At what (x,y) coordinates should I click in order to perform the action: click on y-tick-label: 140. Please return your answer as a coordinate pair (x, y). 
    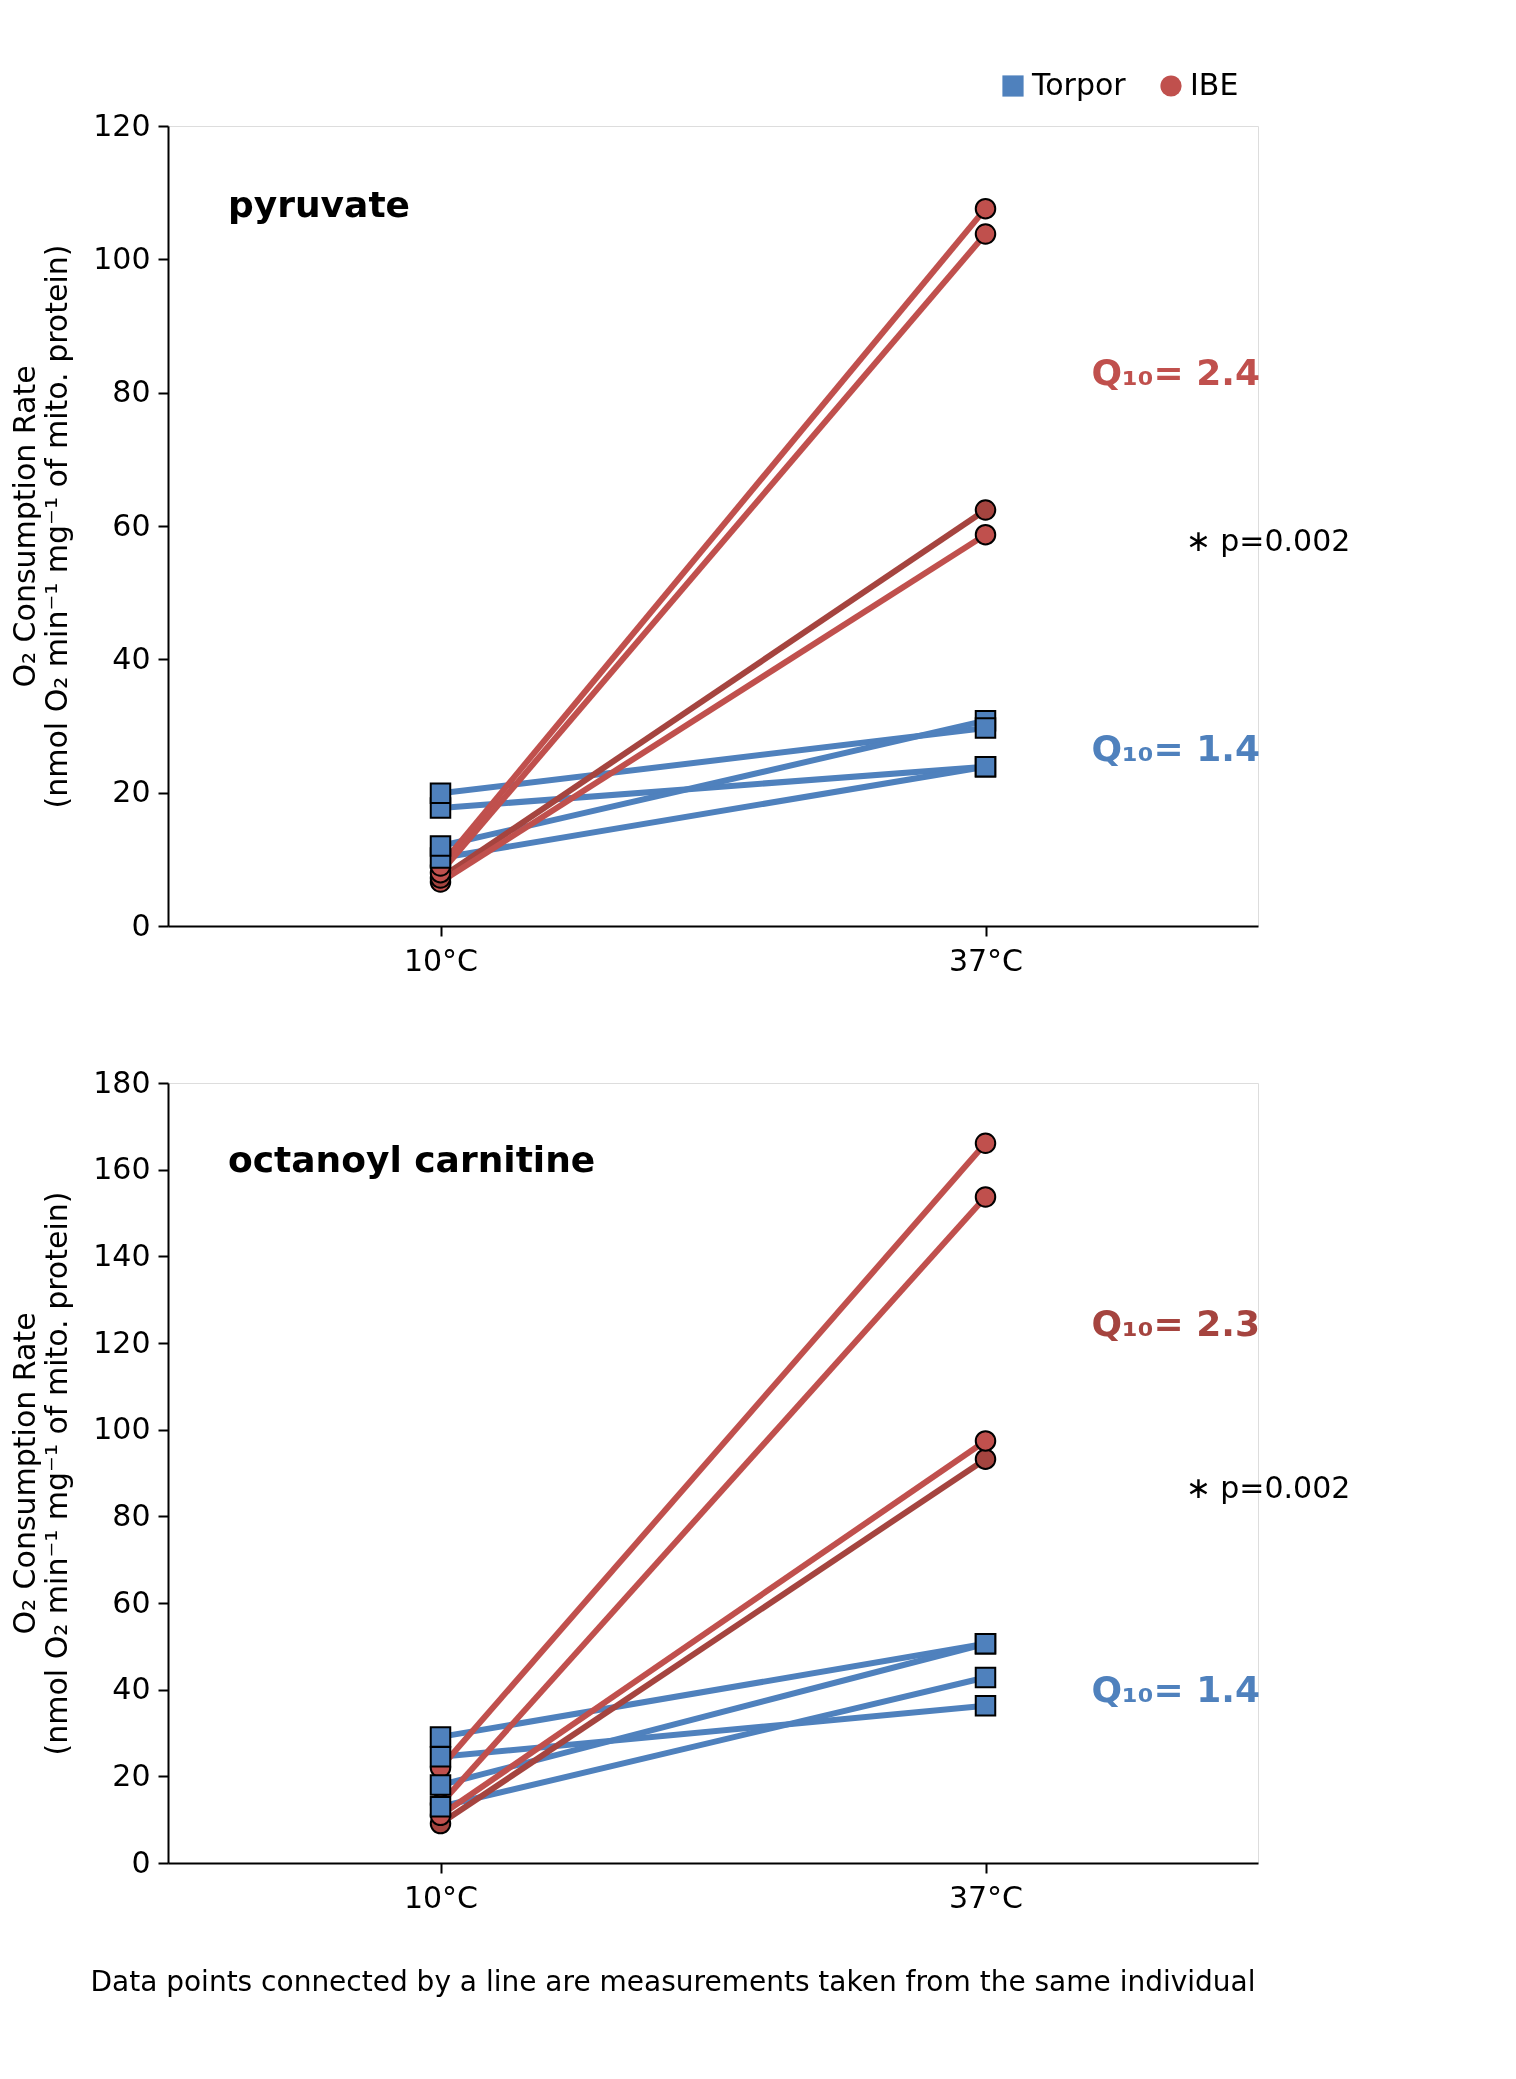
    Looking at the image, I should click on (122, 1255).